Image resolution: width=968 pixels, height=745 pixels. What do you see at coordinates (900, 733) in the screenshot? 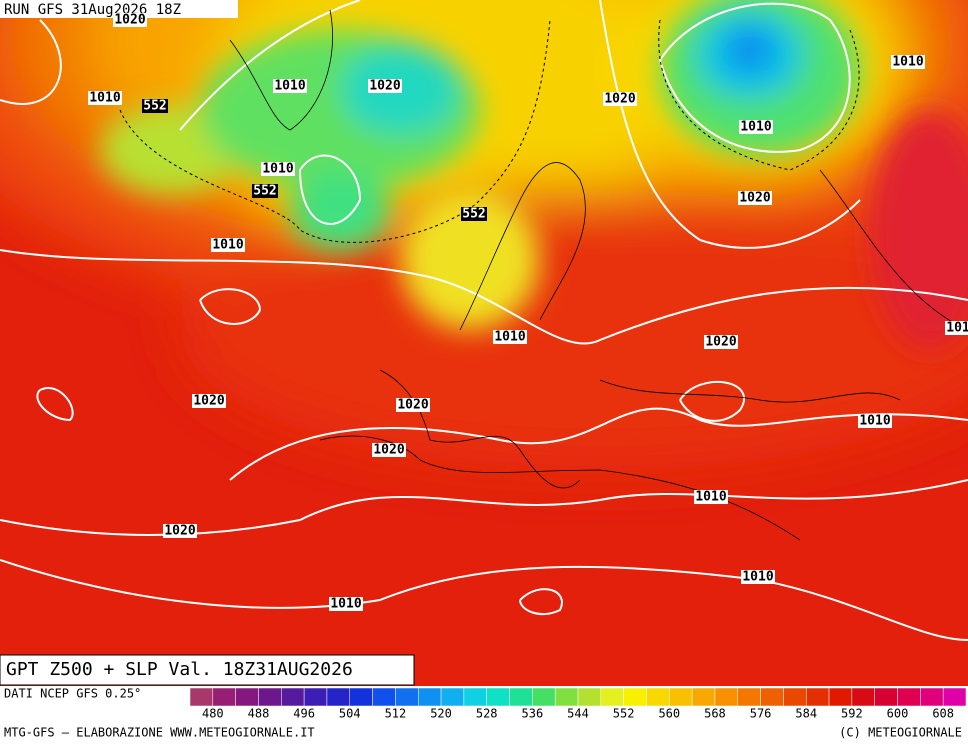
I see `copyright: (C) METEOGIORNALE` at bounding box center [900, 733].